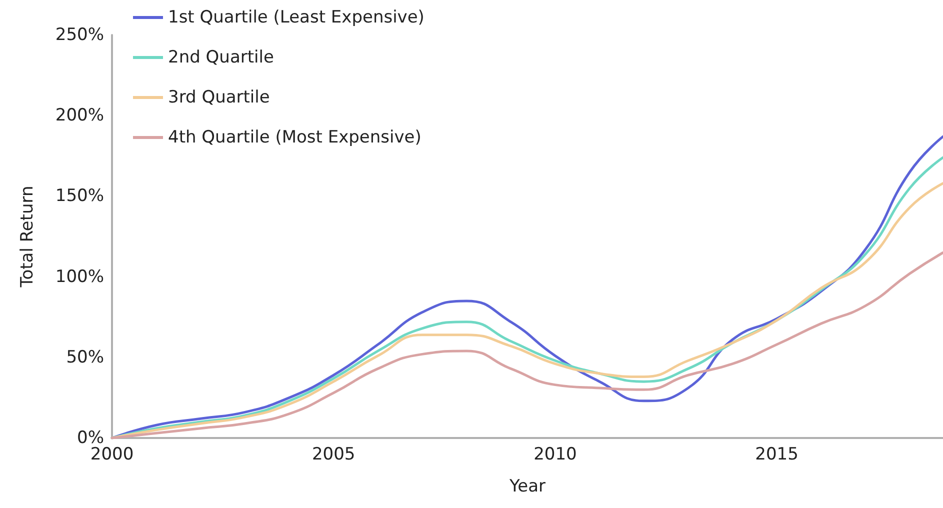 This screenshot has width=943, height=508. What do you see at coordinates (296, 18) in the screenshot?
I see `legend-label: 1st Quartile (Least Expensive)` at bounding box center [296, 18].